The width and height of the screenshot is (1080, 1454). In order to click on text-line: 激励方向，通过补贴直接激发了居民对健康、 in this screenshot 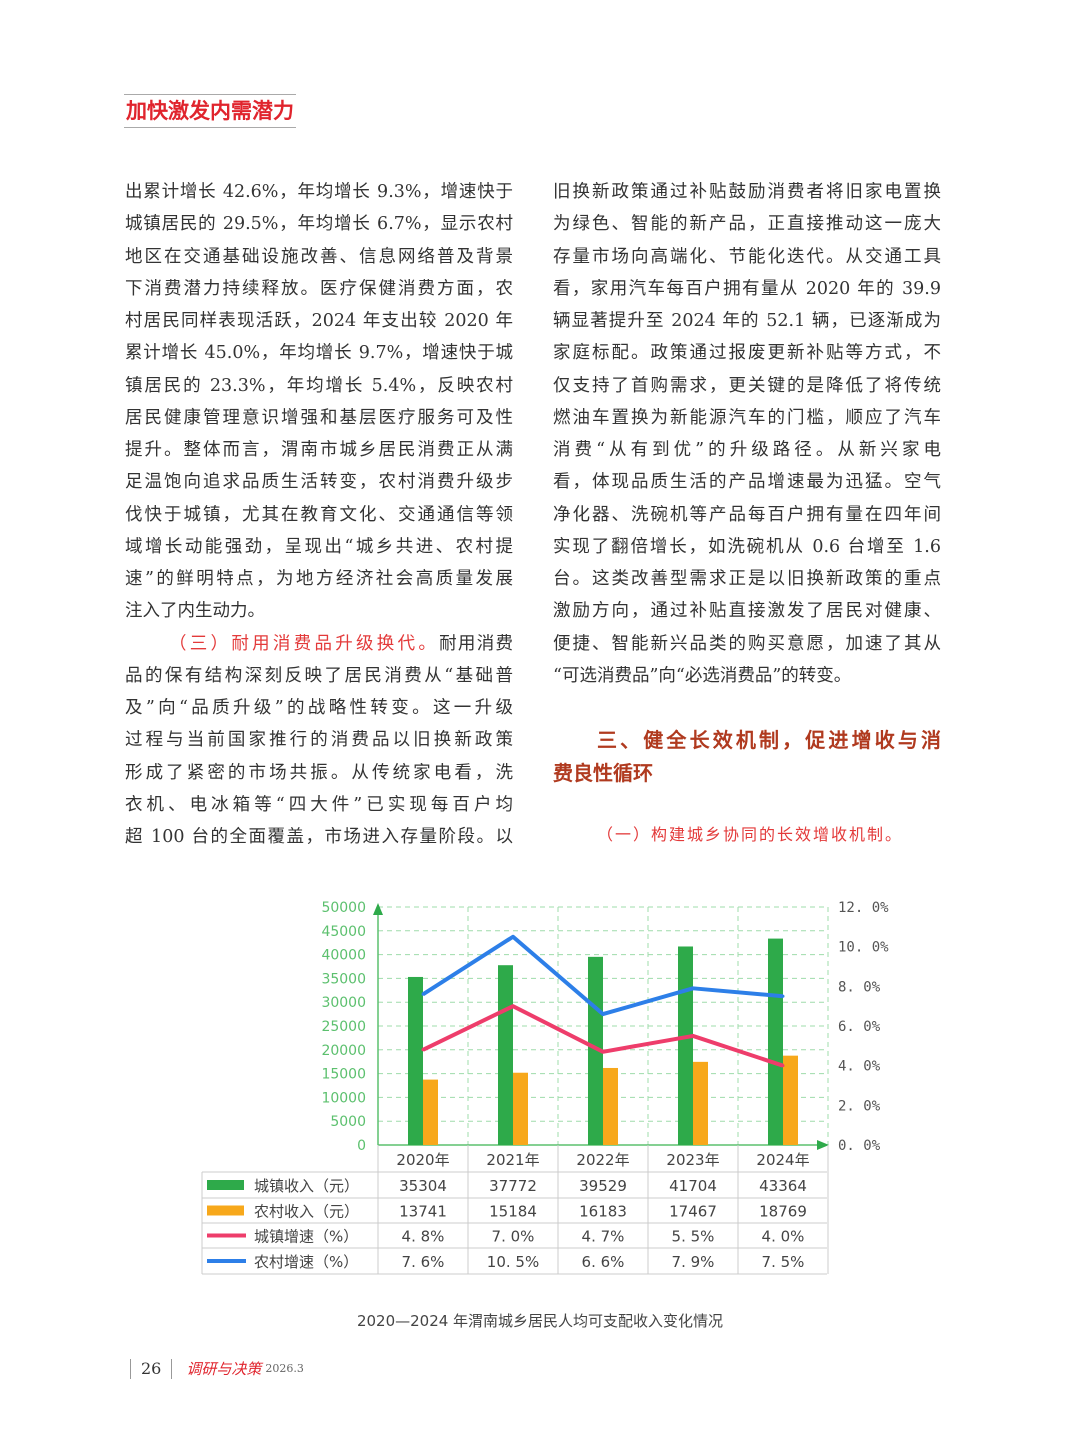, I will do `click(747, 611)`.